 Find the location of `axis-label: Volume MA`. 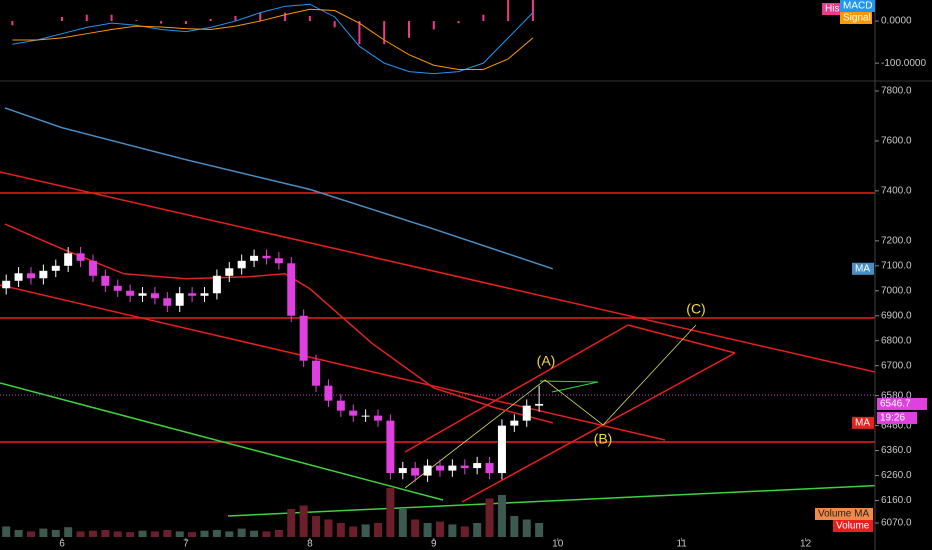

axis-label: Volume MA is located at coordinates (843, 514).